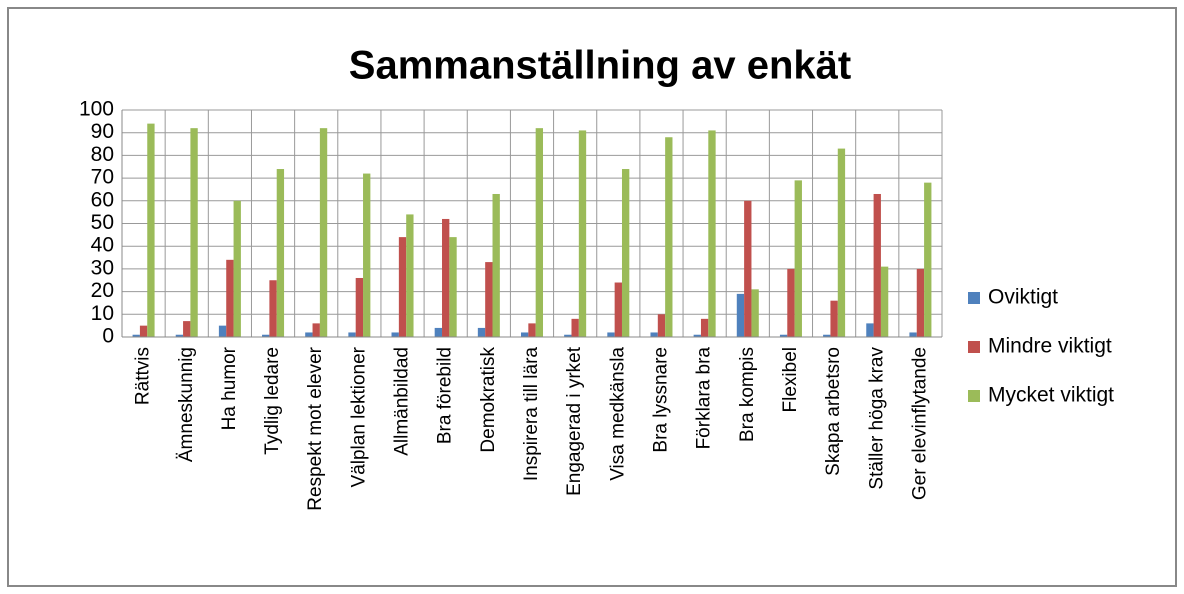 This screenshot has width=1184, height=594. Describe the element at coordinates (1023, 297) in the screenshot. I see `legend-label: Oviktigt` at that location.